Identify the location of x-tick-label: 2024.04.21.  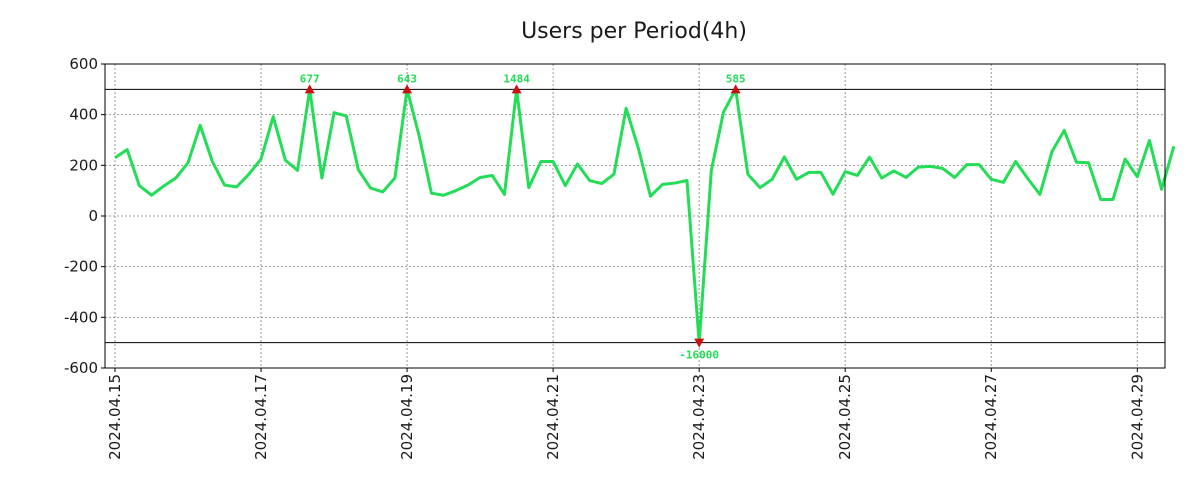
(553, 417).